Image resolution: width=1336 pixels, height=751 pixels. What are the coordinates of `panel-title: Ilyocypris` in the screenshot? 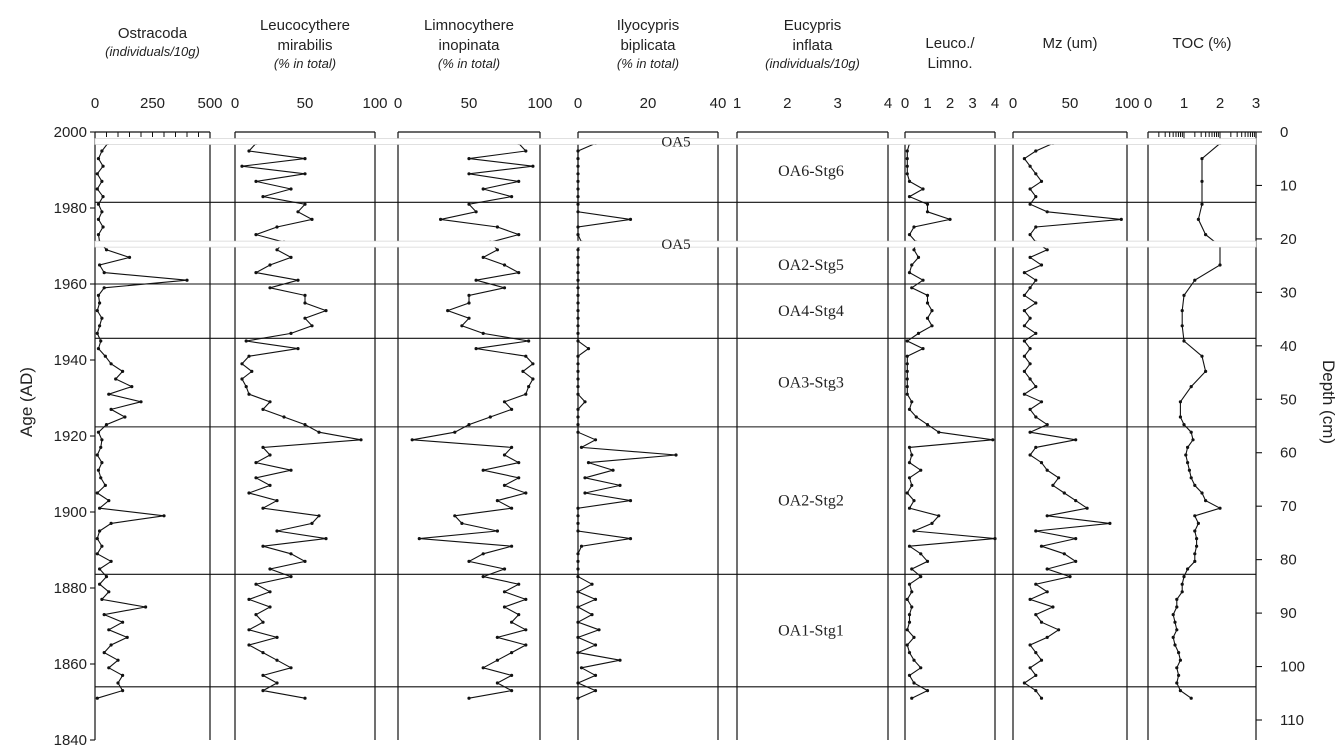 It's located at (648, 25).